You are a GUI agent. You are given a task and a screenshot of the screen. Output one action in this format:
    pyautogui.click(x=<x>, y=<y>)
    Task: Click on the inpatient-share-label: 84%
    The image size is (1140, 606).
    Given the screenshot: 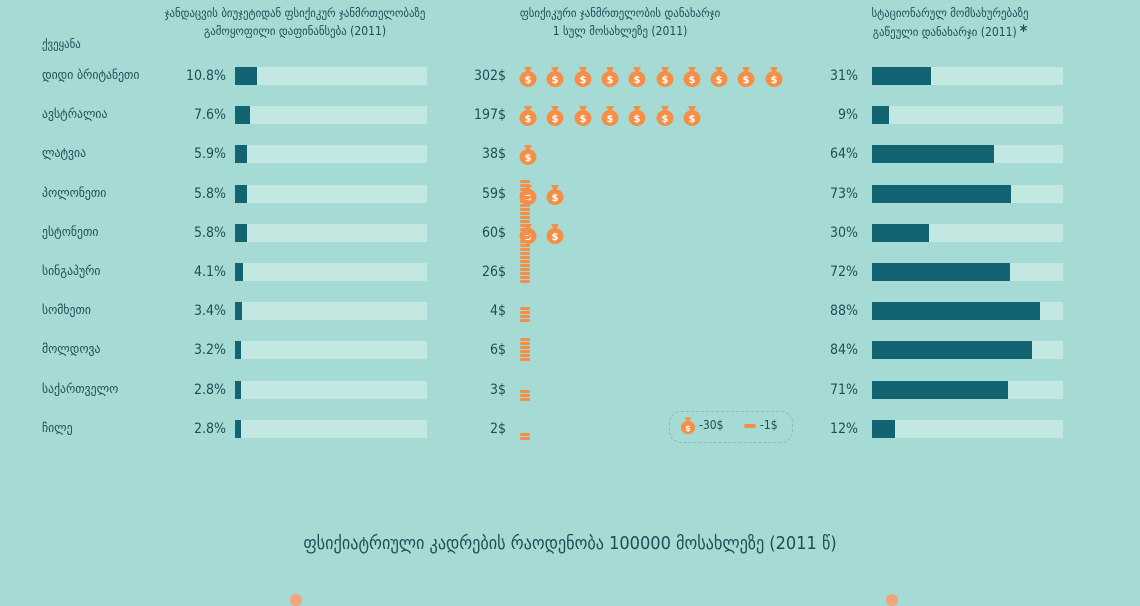 What is the action you would take?
    pyautogui.click(x=844, y=350)
    